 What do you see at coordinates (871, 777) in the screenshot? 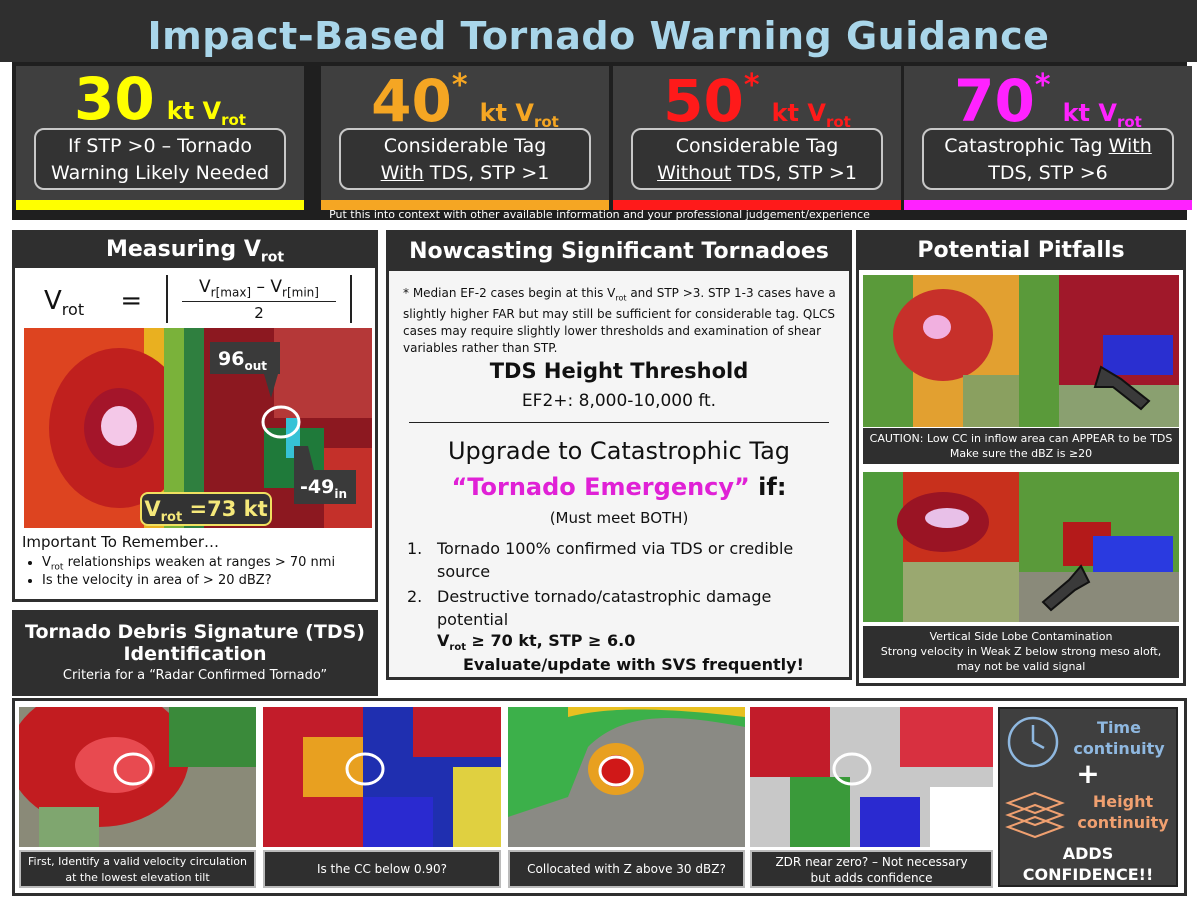
I see `tds-zdr-image` at bounding box center [871, 777].